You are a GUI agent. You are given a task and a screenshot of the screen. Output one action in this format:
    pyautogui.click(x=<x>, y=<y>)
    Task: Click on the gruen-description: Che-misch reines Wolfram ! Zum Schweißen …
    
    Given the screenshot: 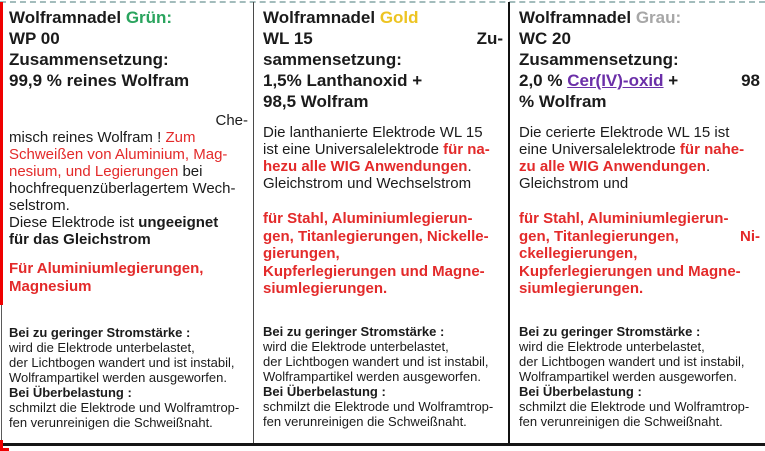 What is the action you would take?
    pyautogui.click(x=128, y=180)
    